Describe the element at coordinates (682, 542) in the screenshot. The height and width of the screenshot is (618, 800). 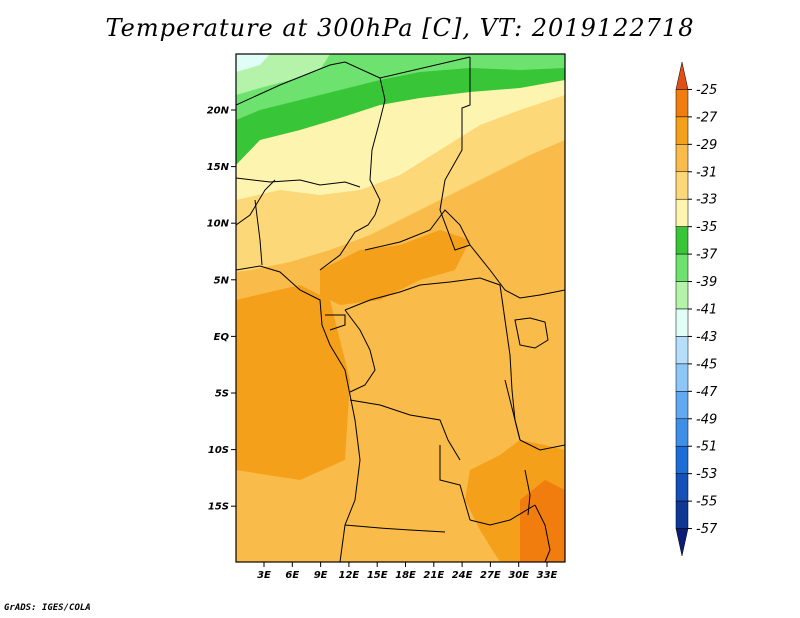
I see `colorbar-cap-bottom` at that location.